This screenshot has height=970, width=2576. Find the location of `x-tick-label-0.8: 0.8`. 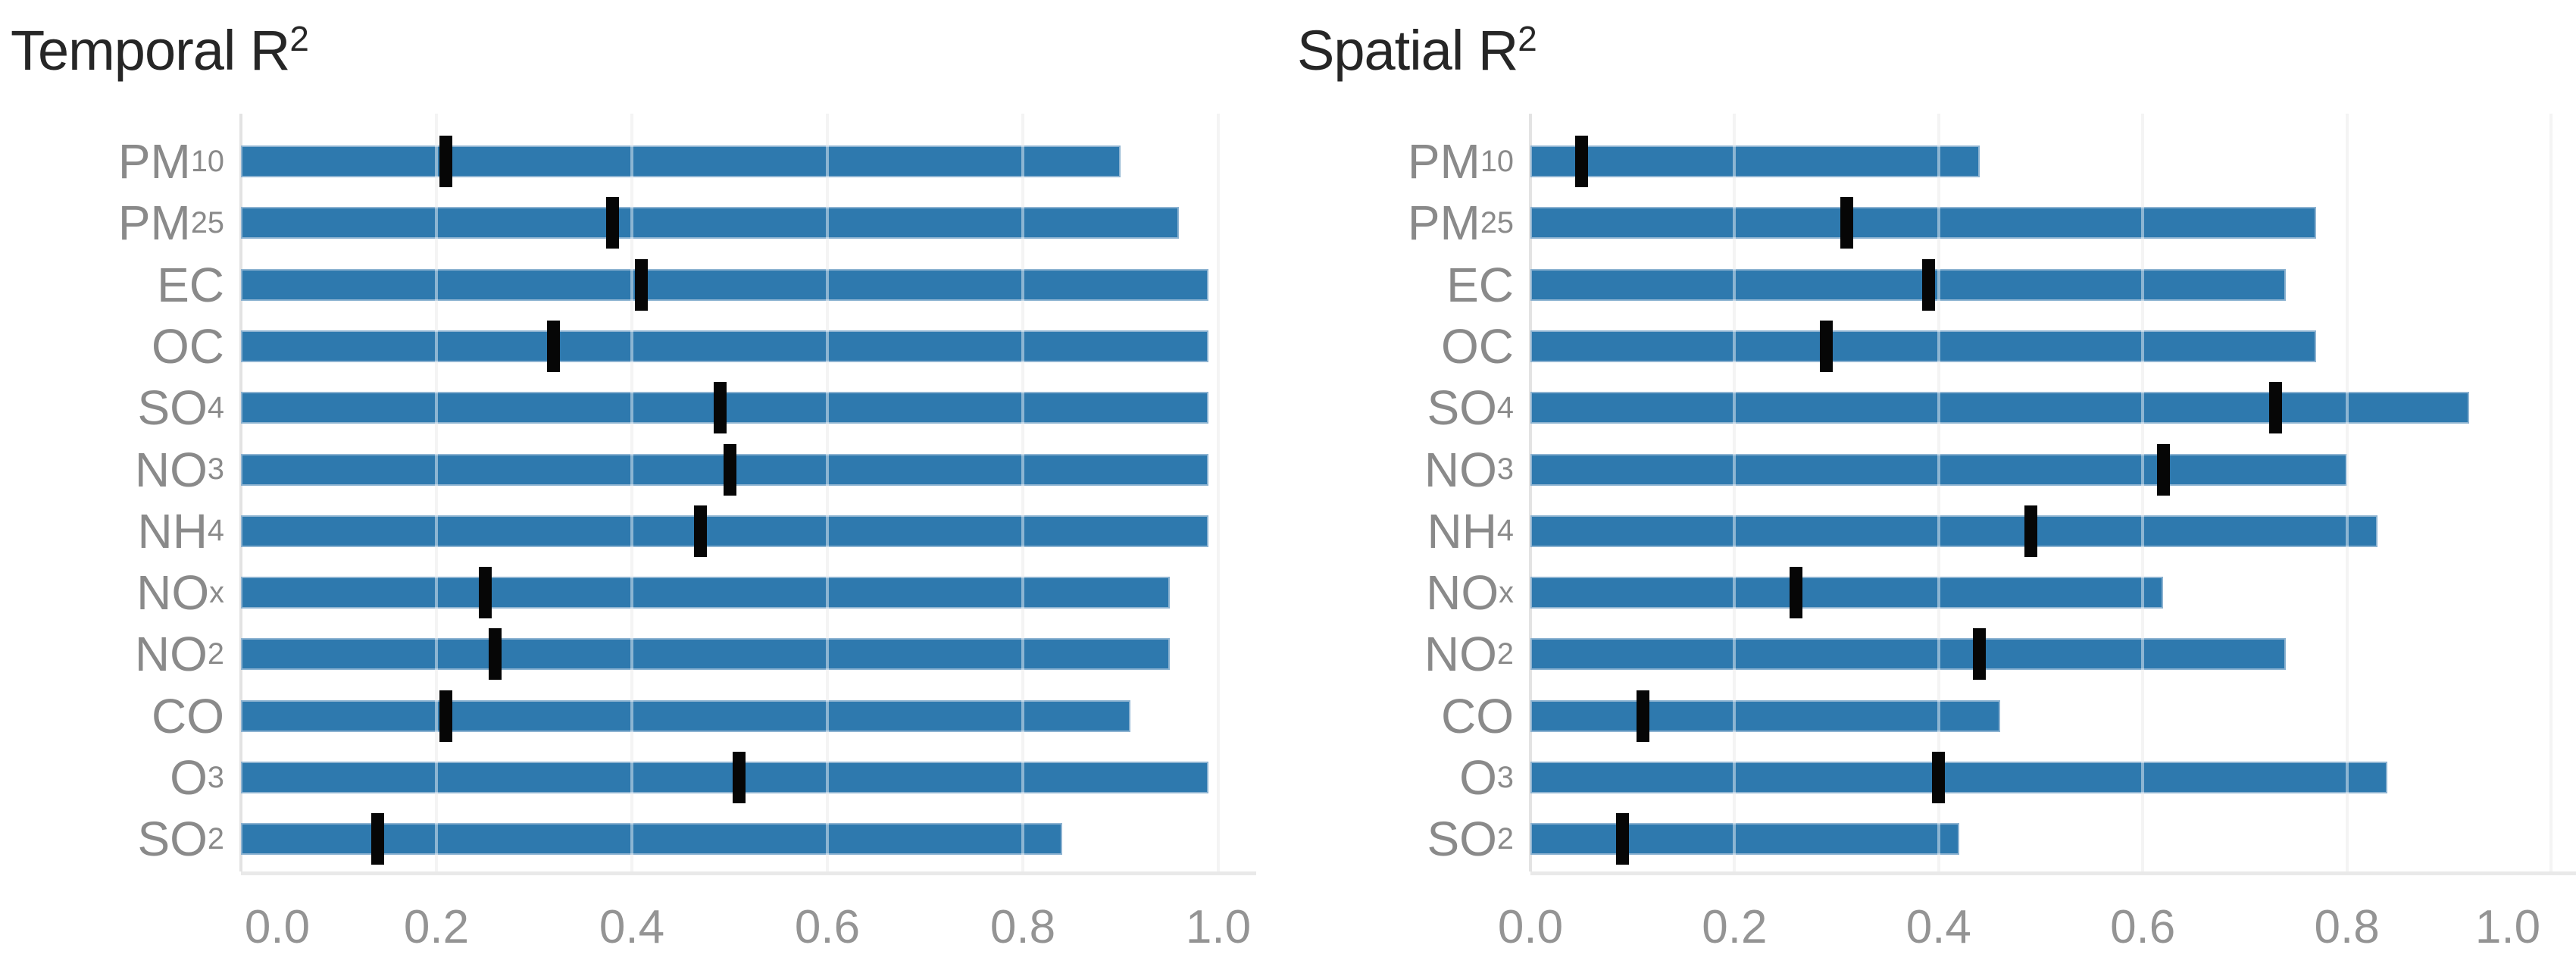

x-tick-label-0.8: 0.8 is located at coordinates (1022, 927).